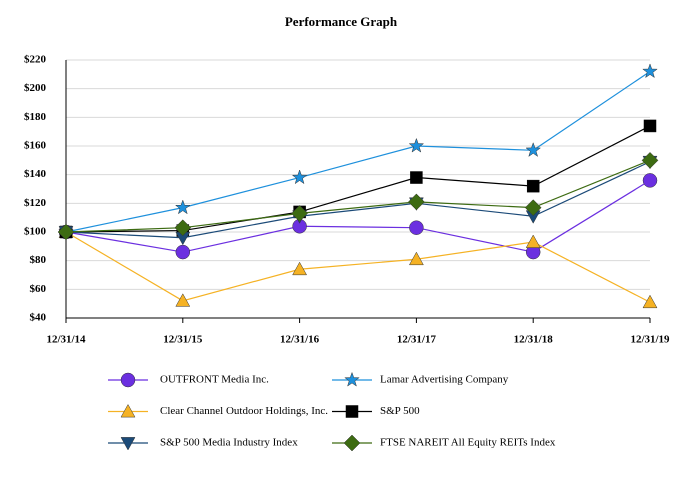  Describe the element at coordinates (534, 340) in the screenshot. I see `x-tick-label: 12/31/18` at that location.